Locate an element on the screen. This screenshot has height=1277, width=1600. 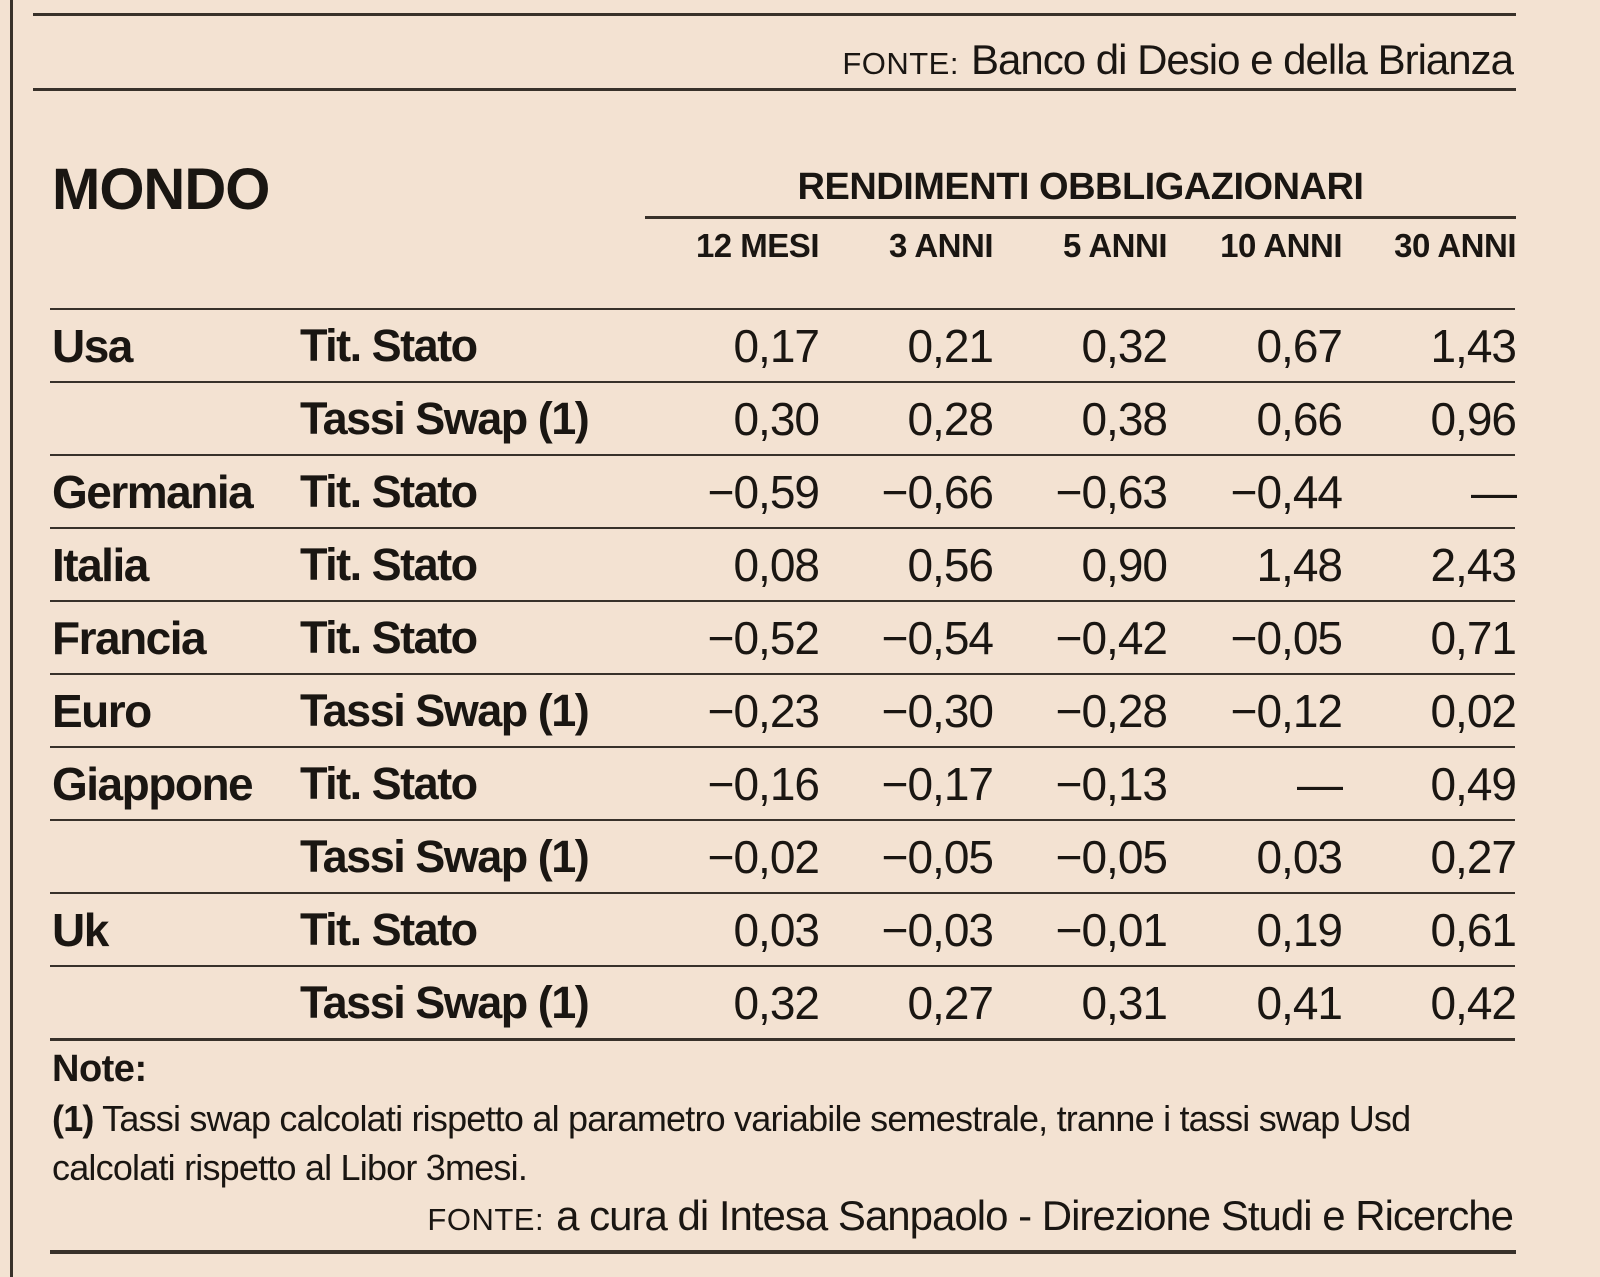
column-header: 12 MESI is located at coordinates (757, 245).